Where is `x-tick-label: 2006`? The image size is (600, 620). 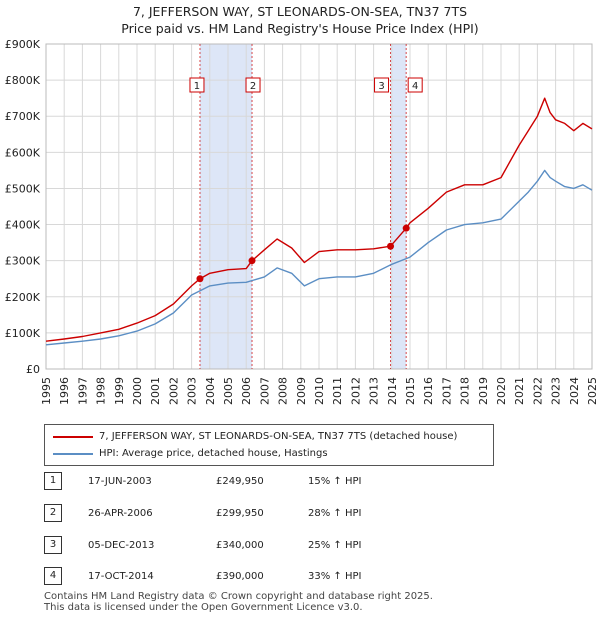
x-tick-label: 2006 is located at coordinates (246, 391).